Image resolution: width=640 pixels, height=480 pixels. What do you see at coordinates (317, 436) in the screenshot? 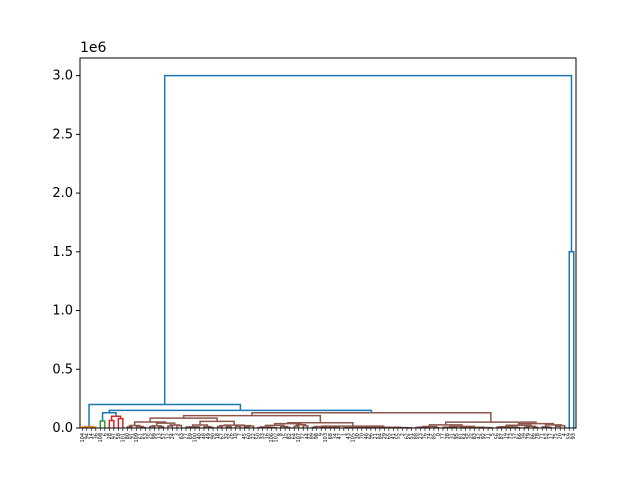
I see `leaf-label: 98` at bounding box center [317, 436].